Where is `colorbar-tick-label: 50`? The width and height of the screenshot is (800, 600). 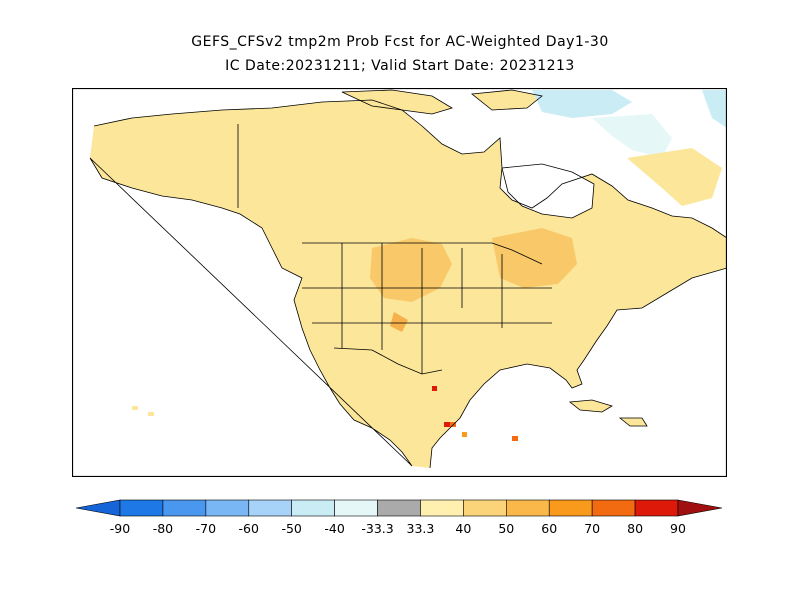 colorbar-tick-label: 50 is located at coordinates (506, 528).